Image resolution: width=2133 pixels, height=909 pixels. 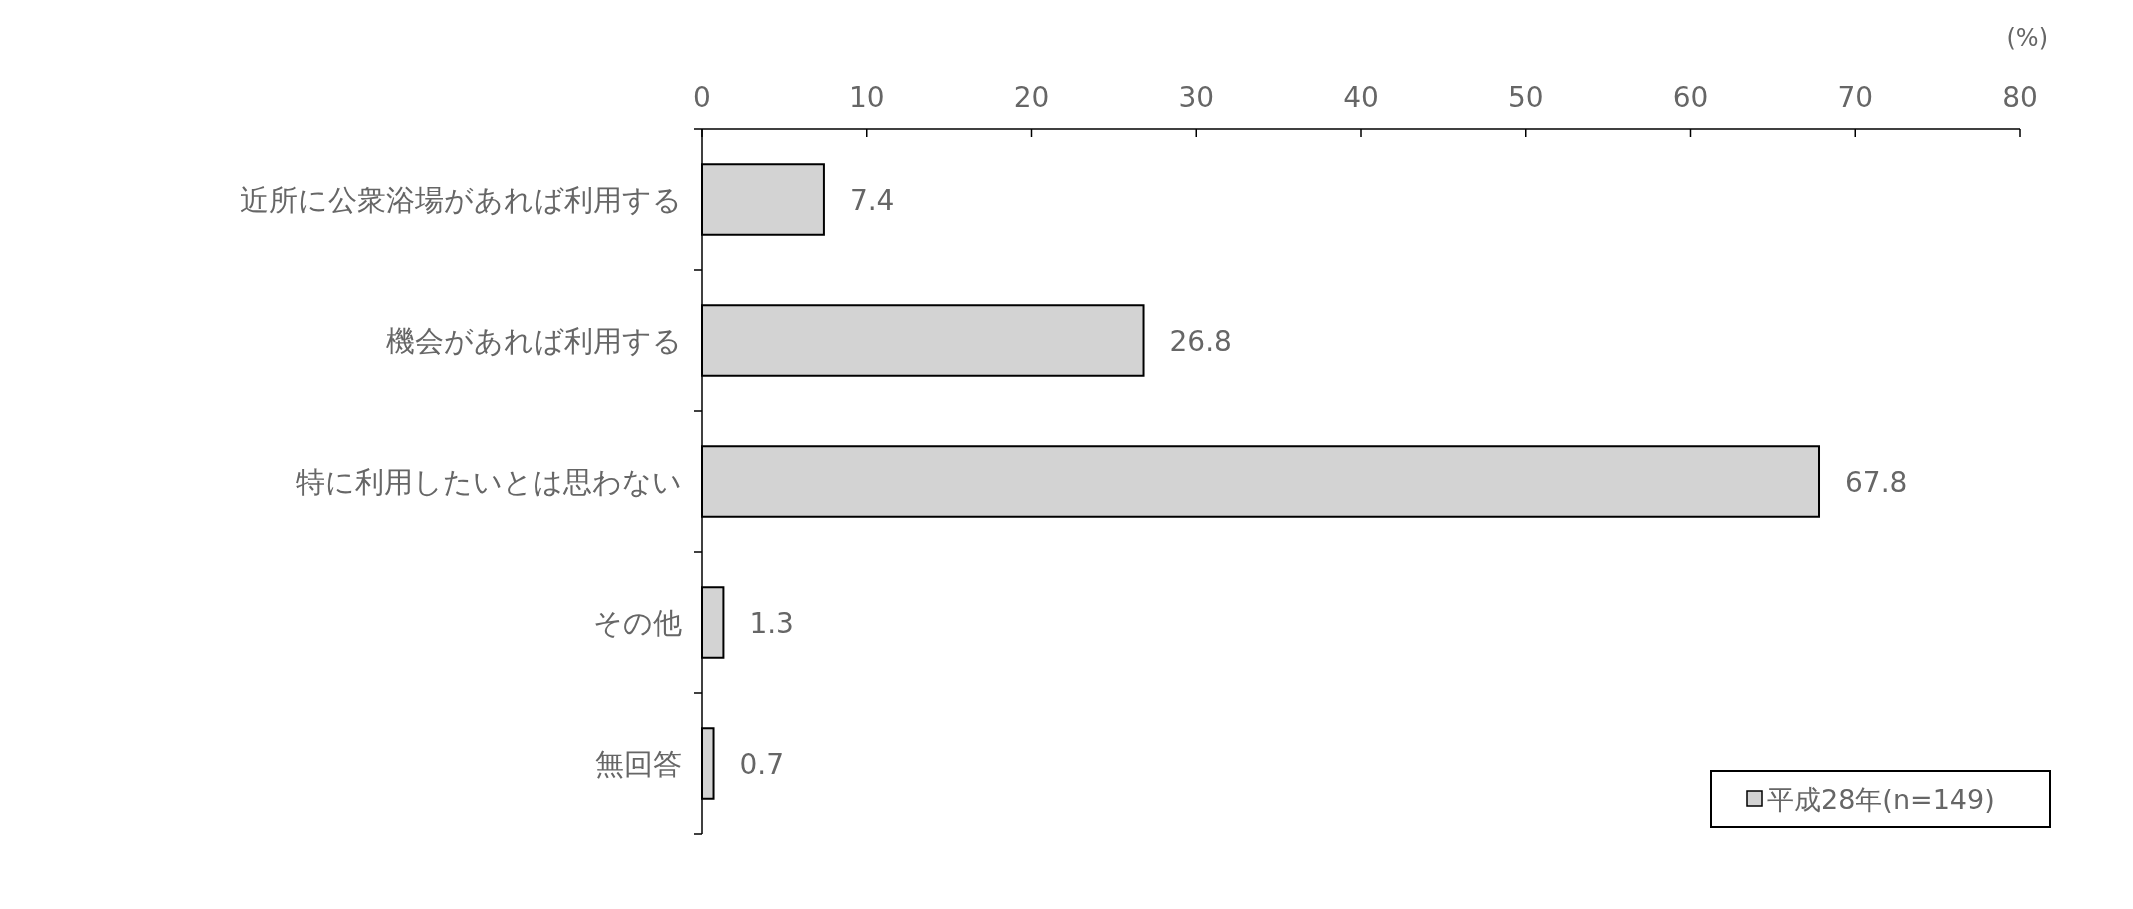 What do you see at coordinates (637, 622) in the screenshot?
I see `y-tick-label: その他` at bounding box center [637, 622].